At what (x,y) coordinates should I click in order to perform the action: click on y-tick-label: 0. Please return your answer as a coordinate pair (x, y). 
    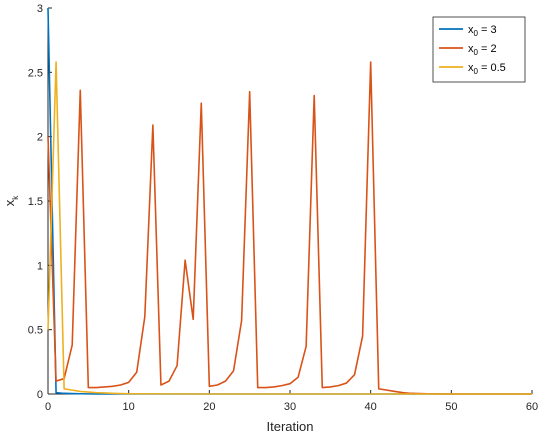
    Looking at the image, I should click on (40, 395).